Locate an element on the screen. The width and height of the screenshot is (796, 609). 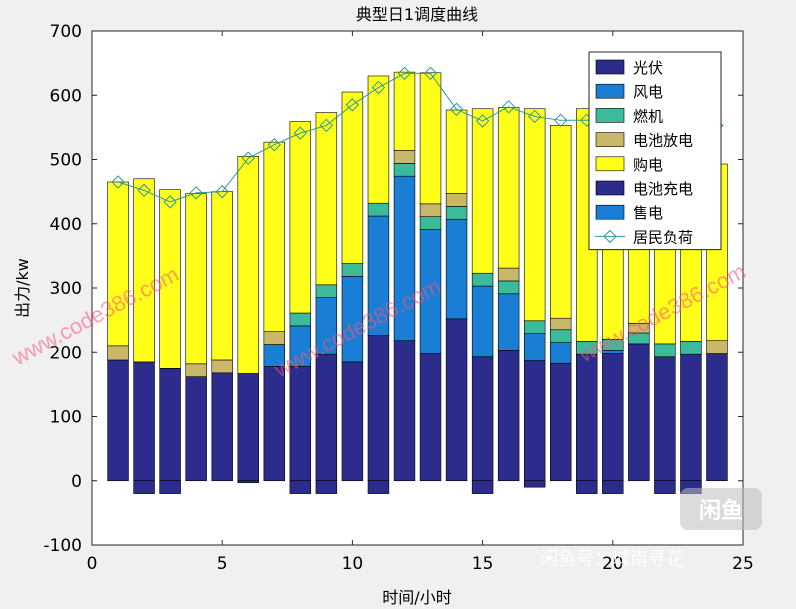
bar-segment-s0-t6 is located at coordinates (248, 427).